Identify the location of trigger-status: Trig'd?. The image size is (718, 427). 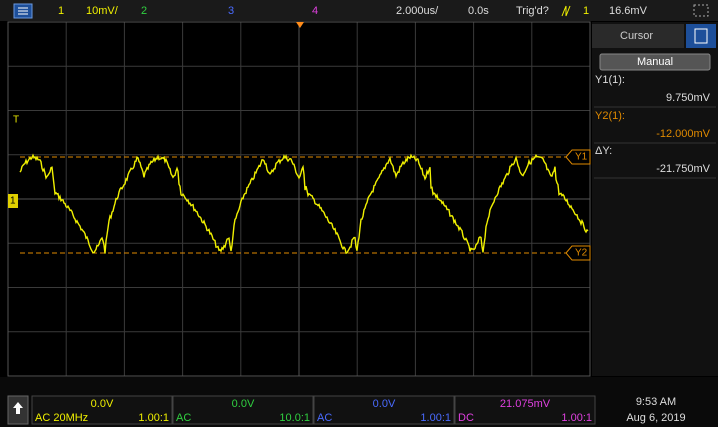
(532, 11).